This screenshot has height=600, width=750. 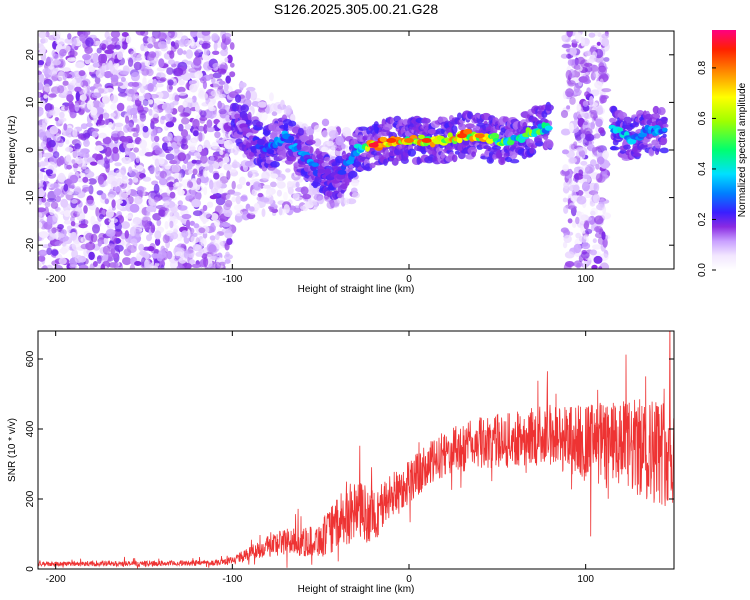 I want to click on y-tick-label: 20, so click(x=30, y=55).